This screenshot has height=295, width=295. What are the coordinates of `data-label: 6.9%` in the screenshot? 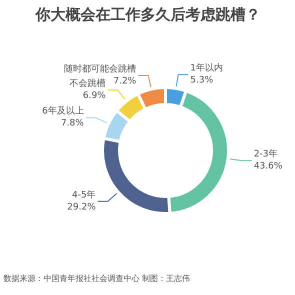 It's located at (94, 96).